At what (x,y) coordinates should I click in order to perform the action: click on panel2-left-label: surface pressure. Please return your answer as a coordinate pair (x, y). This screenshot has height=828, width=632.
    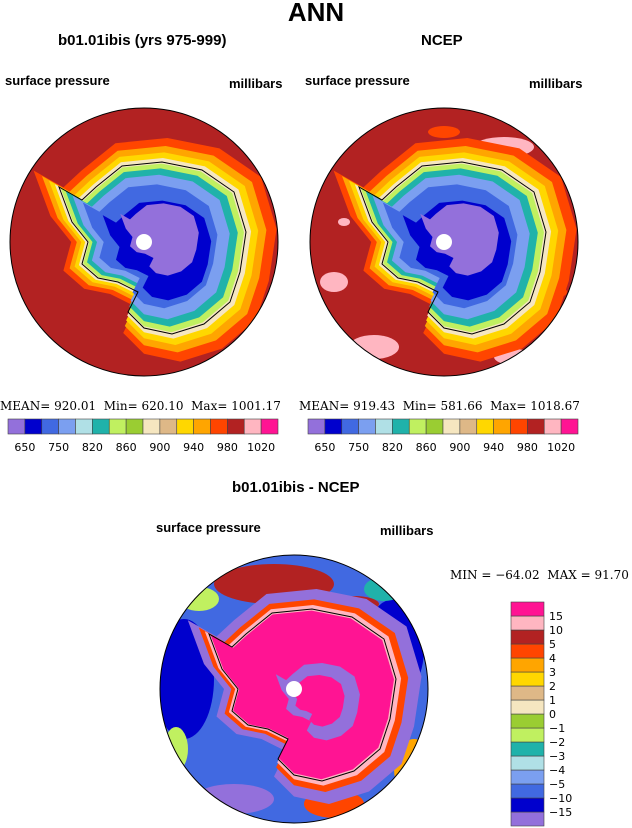
    Looking at the image, I should click on (357, 80).